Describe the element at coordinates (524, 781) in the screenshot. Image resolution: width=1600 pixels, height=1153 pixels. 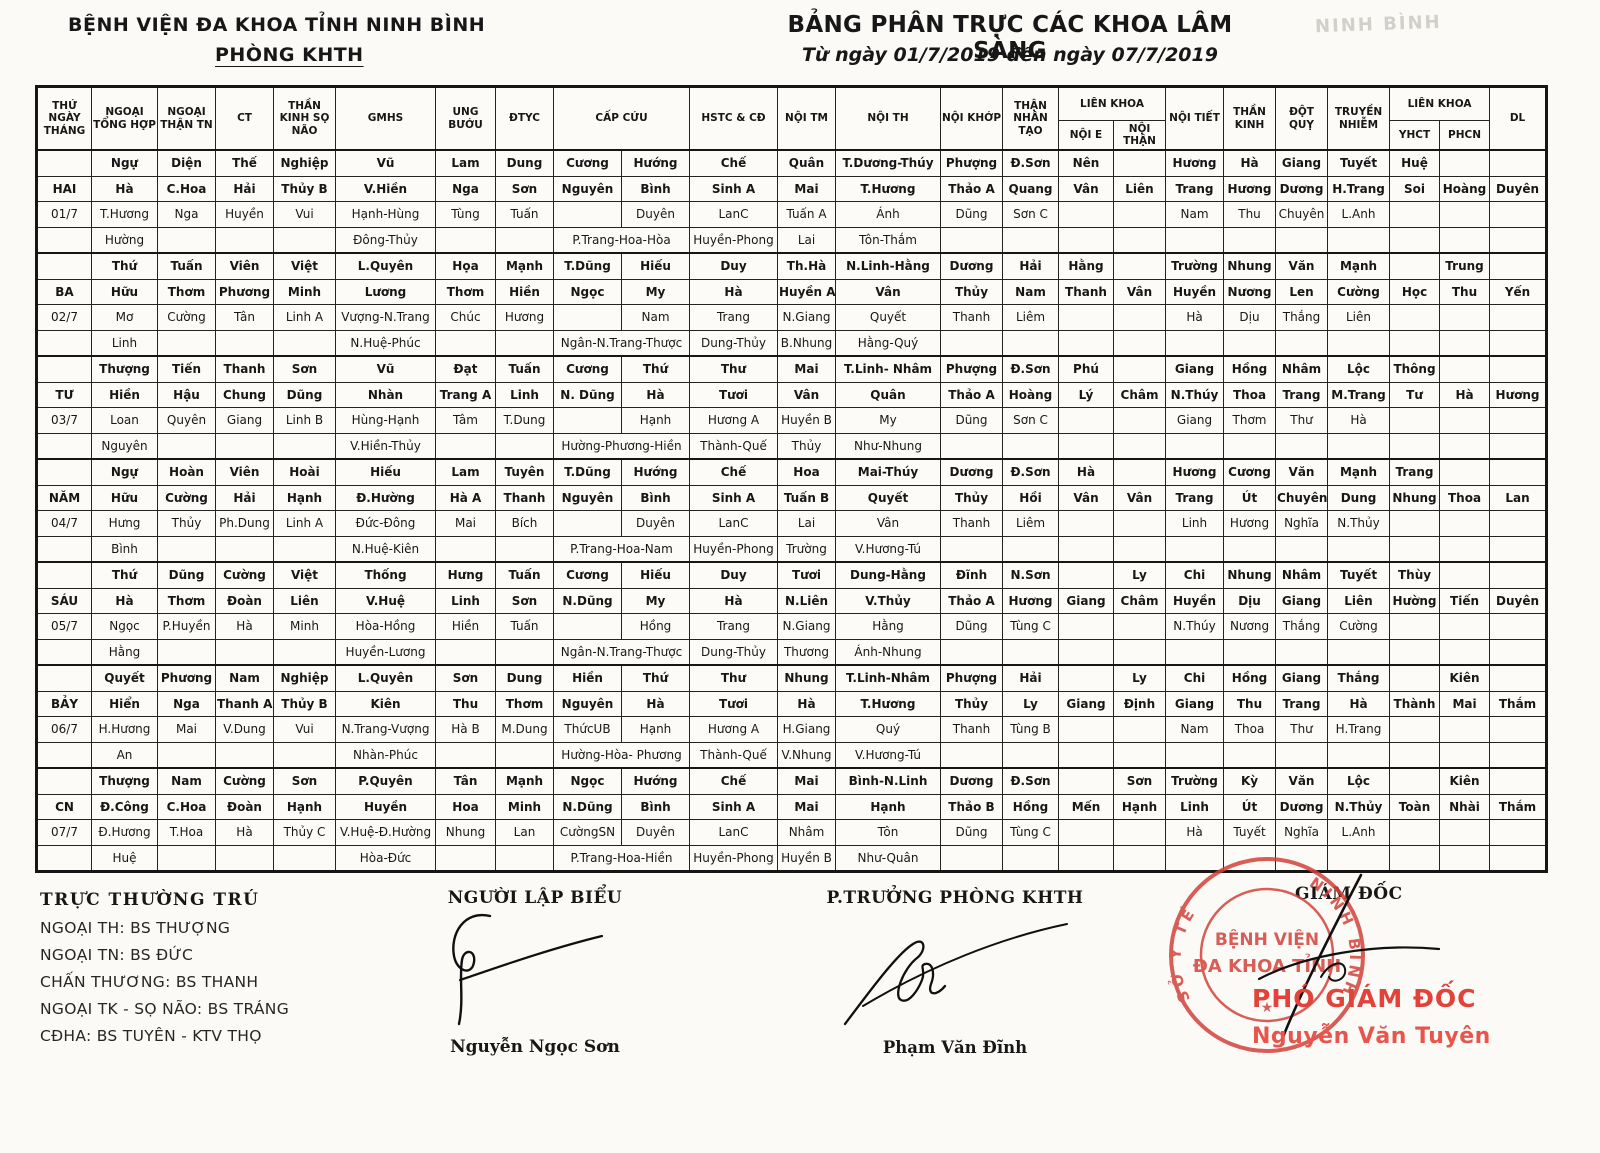
I see `duty-cell: Mạnh` at that location.